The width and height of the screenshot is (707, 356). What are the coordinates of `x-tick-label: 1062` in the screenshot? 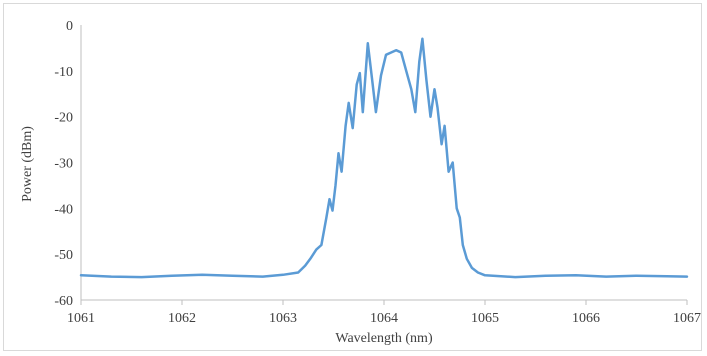 It's located at (182, 318).